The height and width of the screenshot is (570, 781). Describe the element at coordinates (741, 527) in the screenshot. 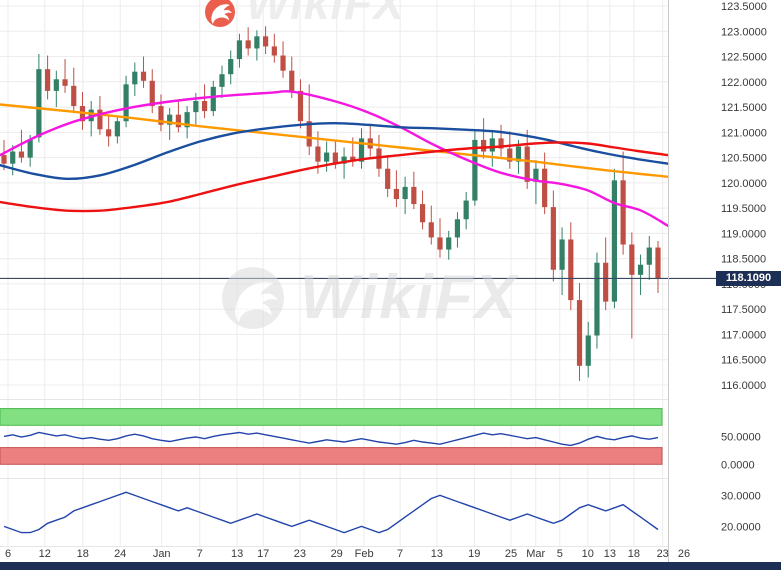

I see `indicator-axis-label: 20.0000` at that location.